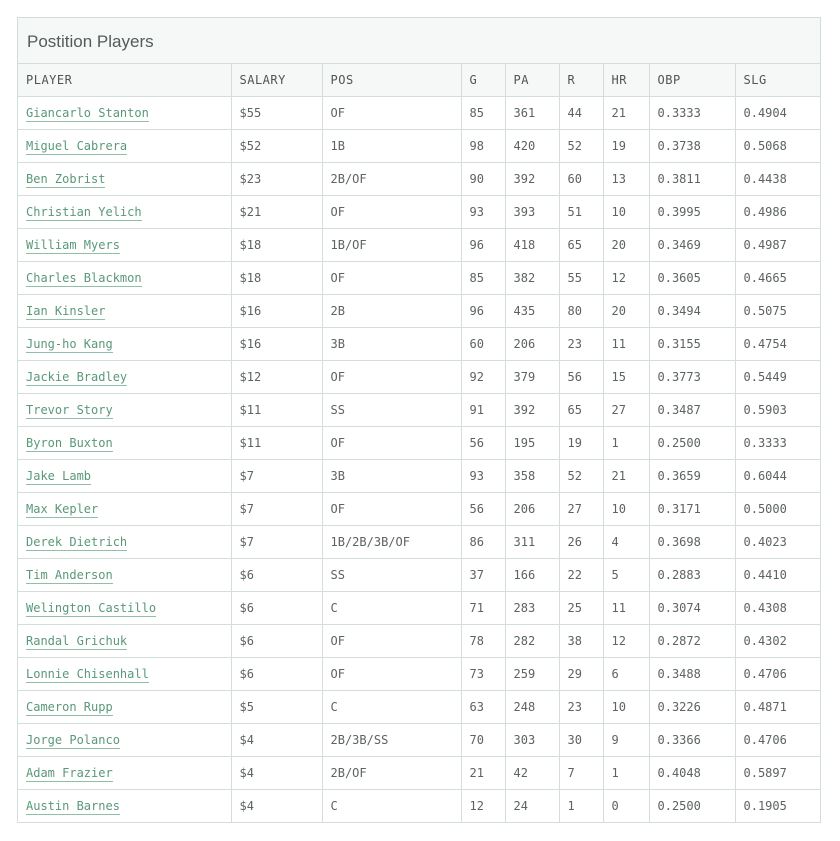 Image resolution: width=840 pixels, height=841 pixels. What do you see at coordinates (626, 542) in the screenshot?
I see `hr-cell: 4` at bounding box center [626, 542].